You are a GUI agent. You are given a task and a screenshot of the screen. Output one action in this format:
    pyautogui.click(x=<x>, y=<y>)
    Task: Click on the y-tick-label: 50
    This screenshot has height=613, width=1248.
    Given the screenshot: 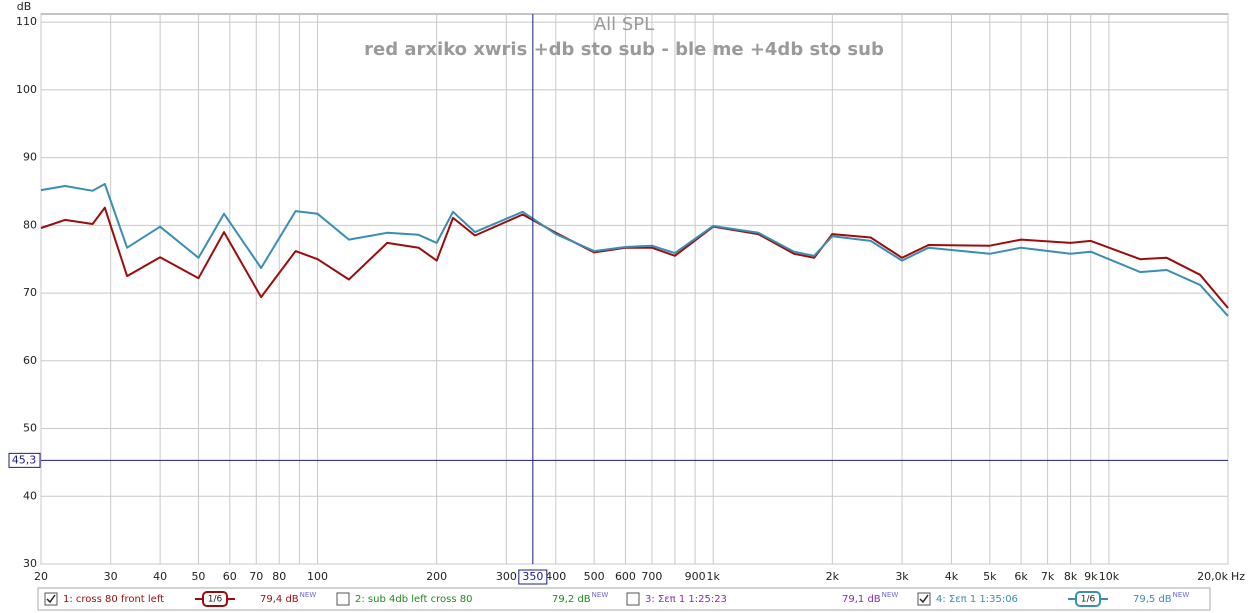 What is the action you would take?
    pyautogui.click(x=30, y=428)
    